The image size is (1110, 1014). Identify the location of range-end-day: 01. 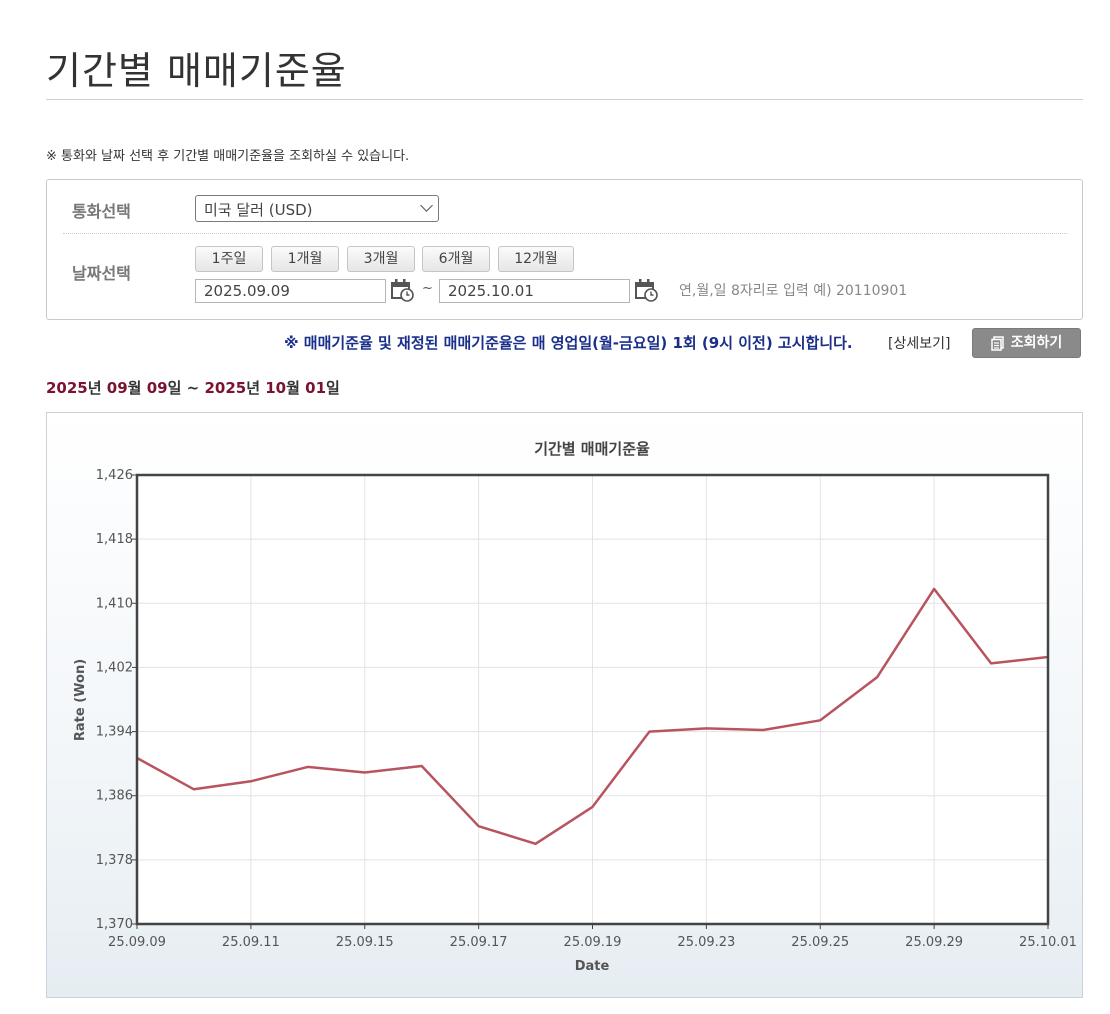
(316, 388).